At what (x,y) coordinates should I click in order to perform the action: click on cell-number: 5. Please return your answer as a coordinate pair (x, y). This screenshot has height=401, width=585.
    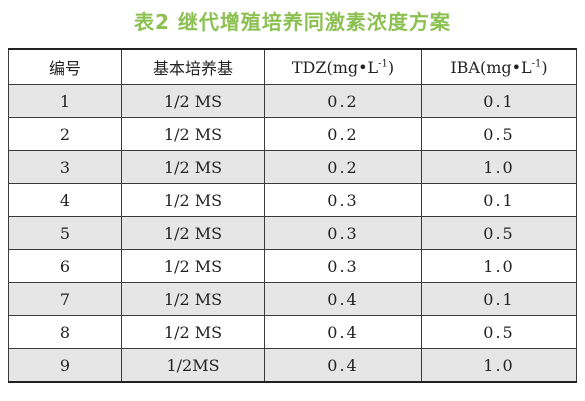
    Looking at the image, I should click on (65, 233).